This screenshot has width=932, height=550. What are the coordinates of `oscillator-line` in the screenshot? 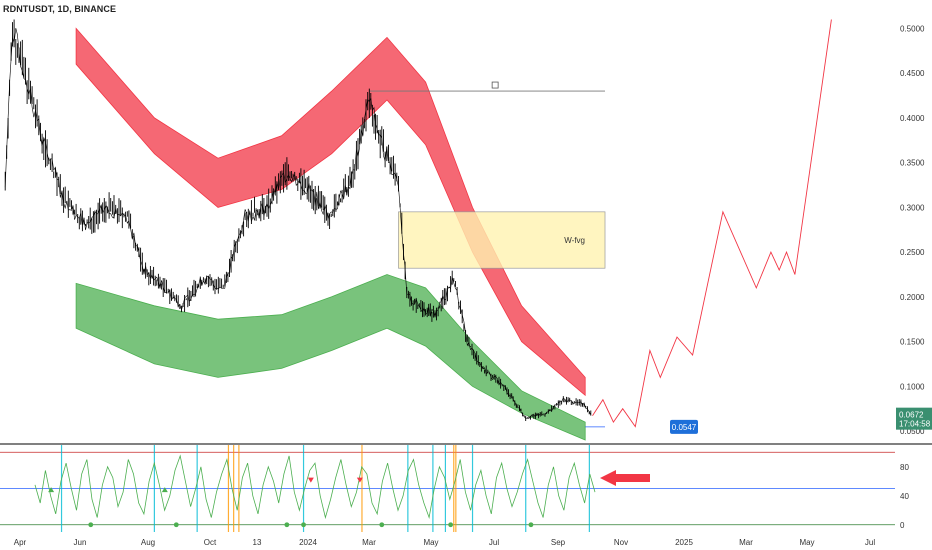 It's located at (315, 487).